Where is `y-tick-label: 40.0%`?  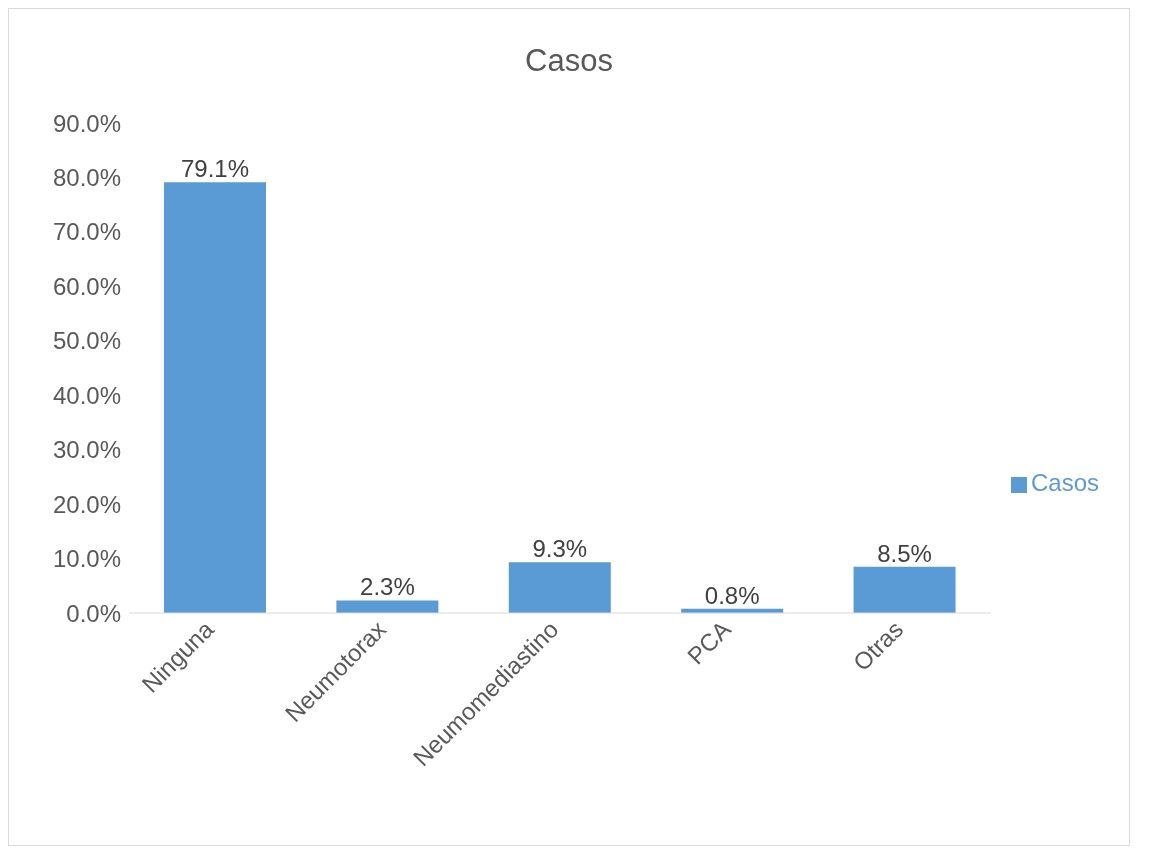
y-tick-label: 40.0% is located at coordinates (86, 395).